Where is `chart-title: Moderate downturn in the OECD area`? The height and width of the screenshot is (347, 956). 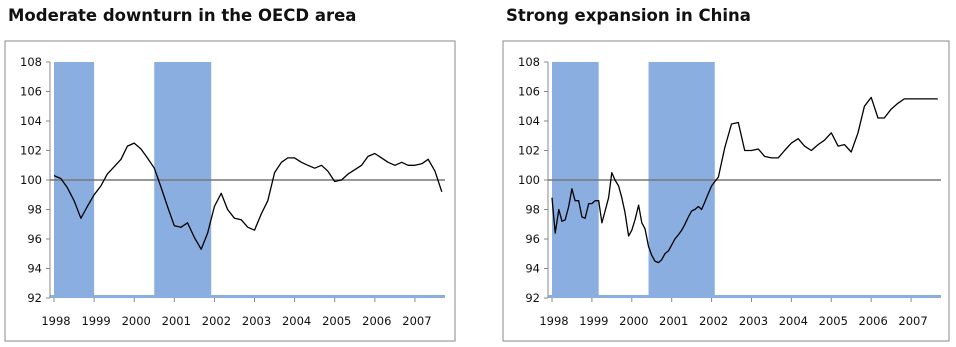 chart-title: Moderate downturn in the OECD area is located at coordinates (182, 15).